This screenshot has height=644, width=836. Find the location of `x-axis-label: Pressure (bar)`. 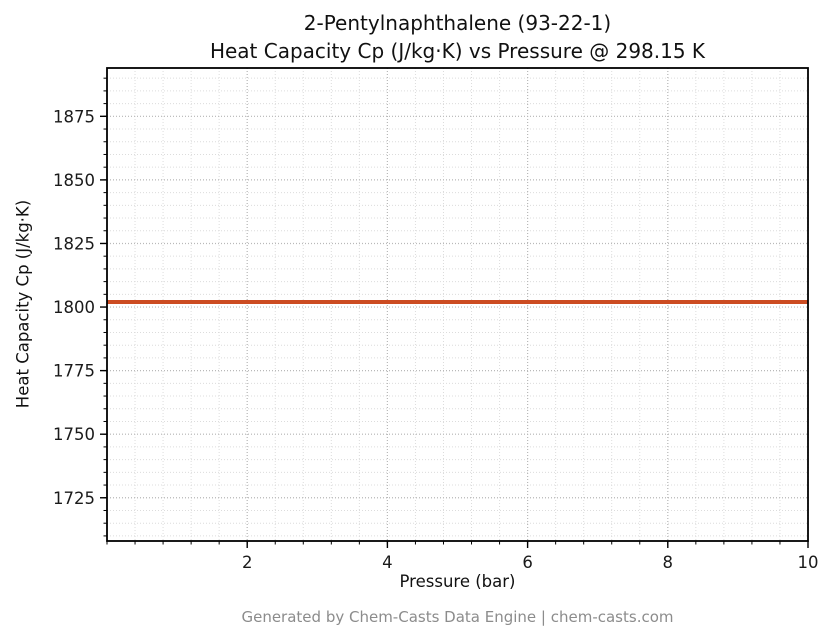

x-axis-label: Pressure (bar) is located at coordinates (457, 581).